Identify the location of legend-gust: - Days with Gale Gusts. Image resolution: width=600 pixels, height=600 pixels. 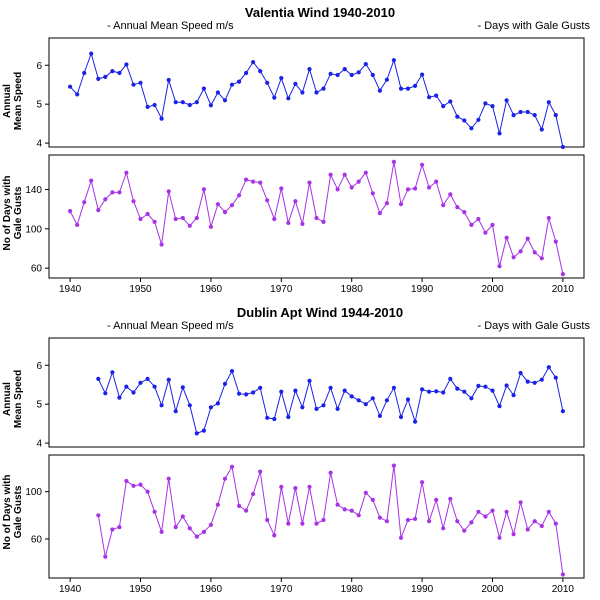
(534, 326).